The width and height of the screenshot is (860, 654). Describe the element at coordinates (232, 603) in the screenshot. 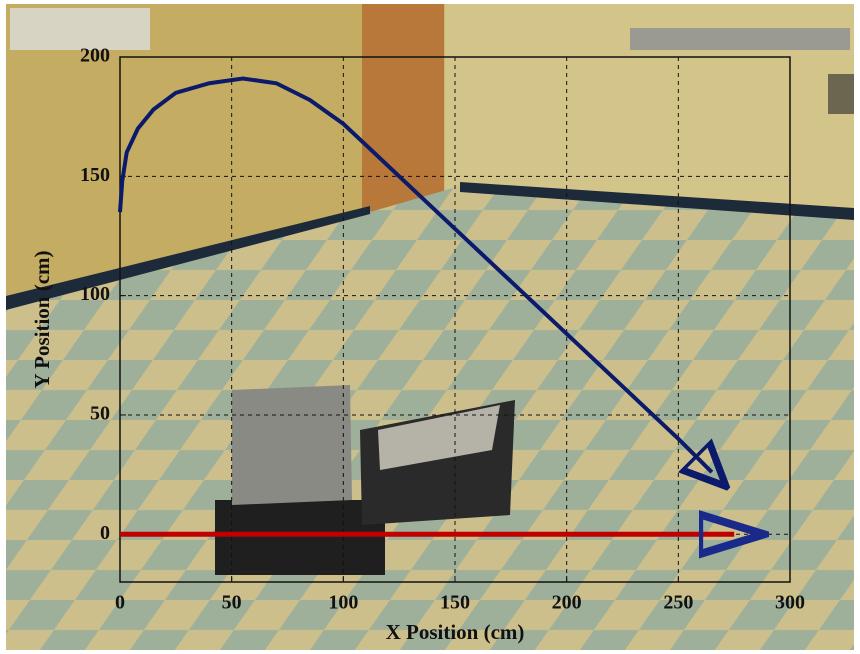

I see `x-tick-label: 50` at that location.